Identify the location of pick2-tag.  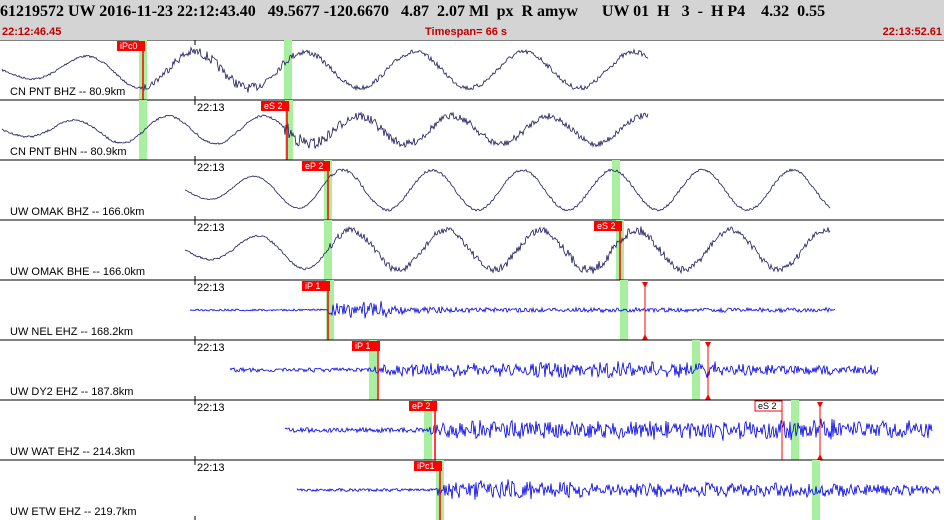
(768, 406).